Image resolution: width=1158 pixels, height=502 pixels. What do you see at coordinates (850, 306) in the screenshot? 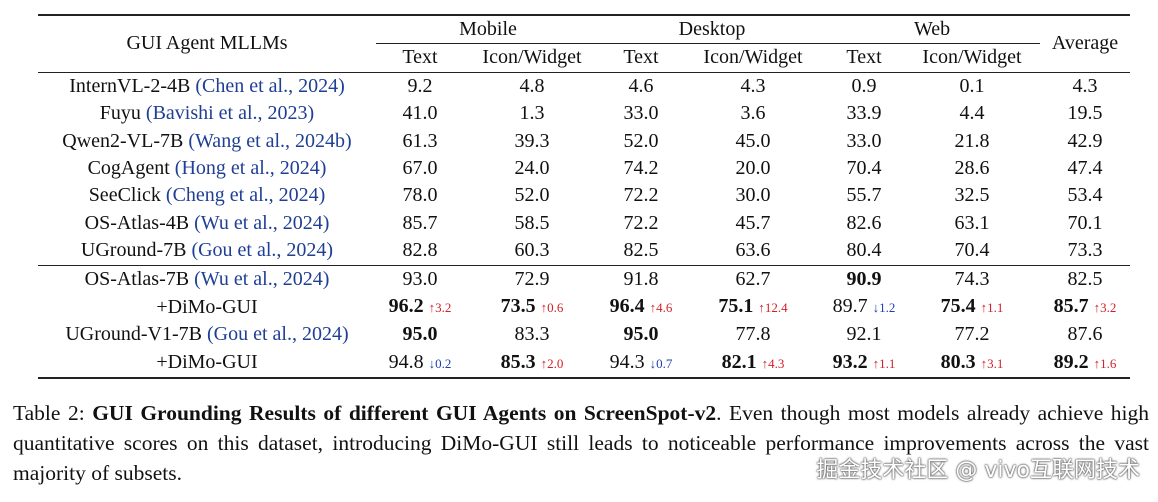
I see `score-value: 89.7` at bounding box center [850, 306].